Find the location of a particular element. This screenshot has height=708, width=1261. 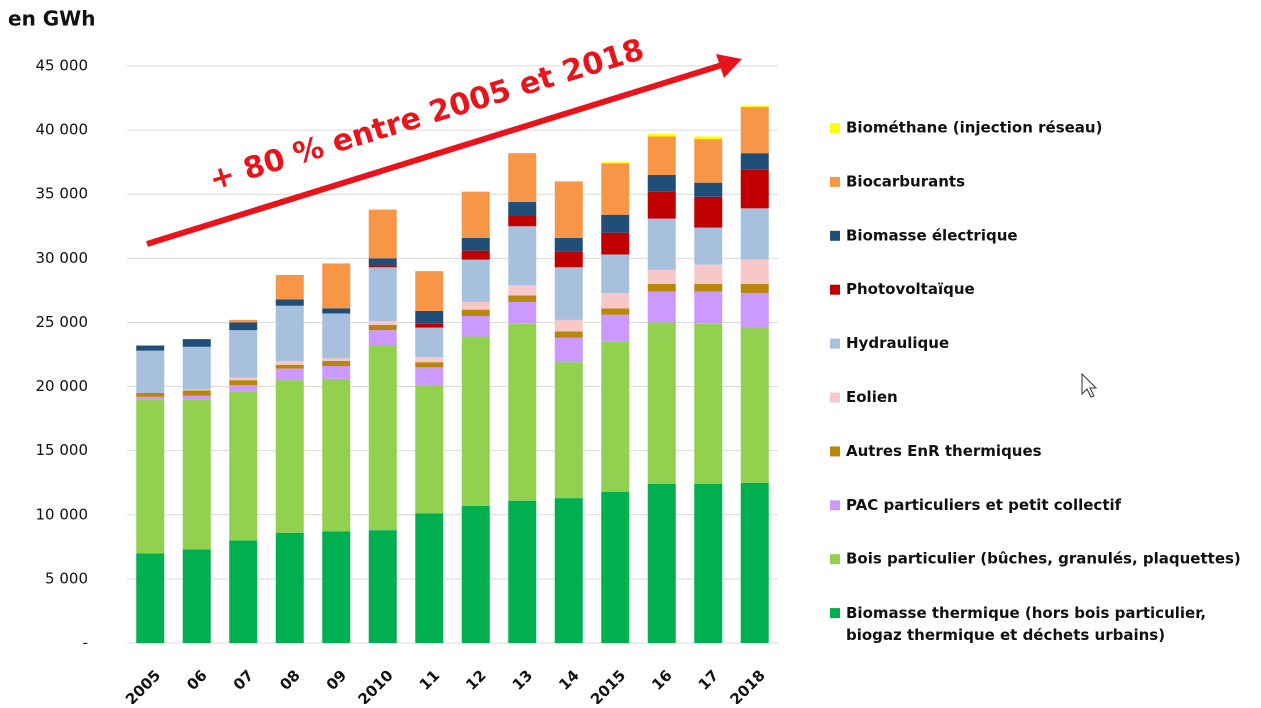

y-tick-label: 15 000 is located at coordinates (62, 450).